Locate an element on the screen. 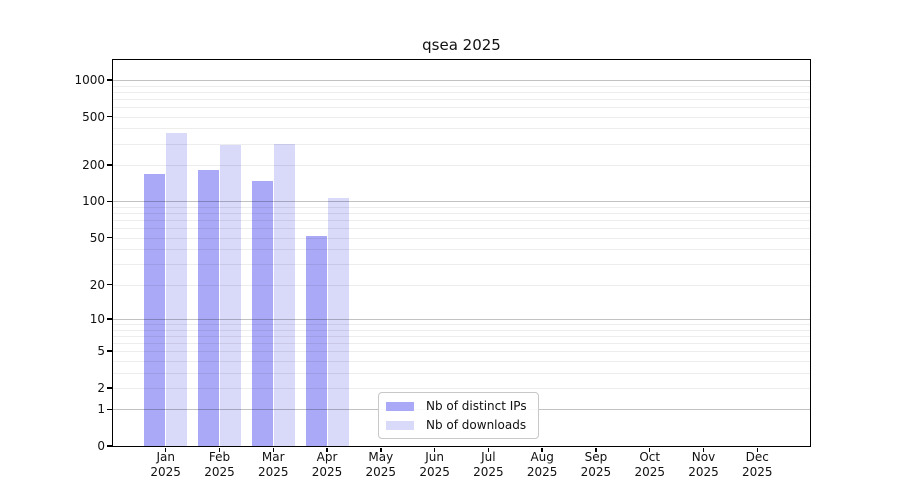 The image size is (900, 500). y-tick-label: 5 is located at coordinates (101, 351).